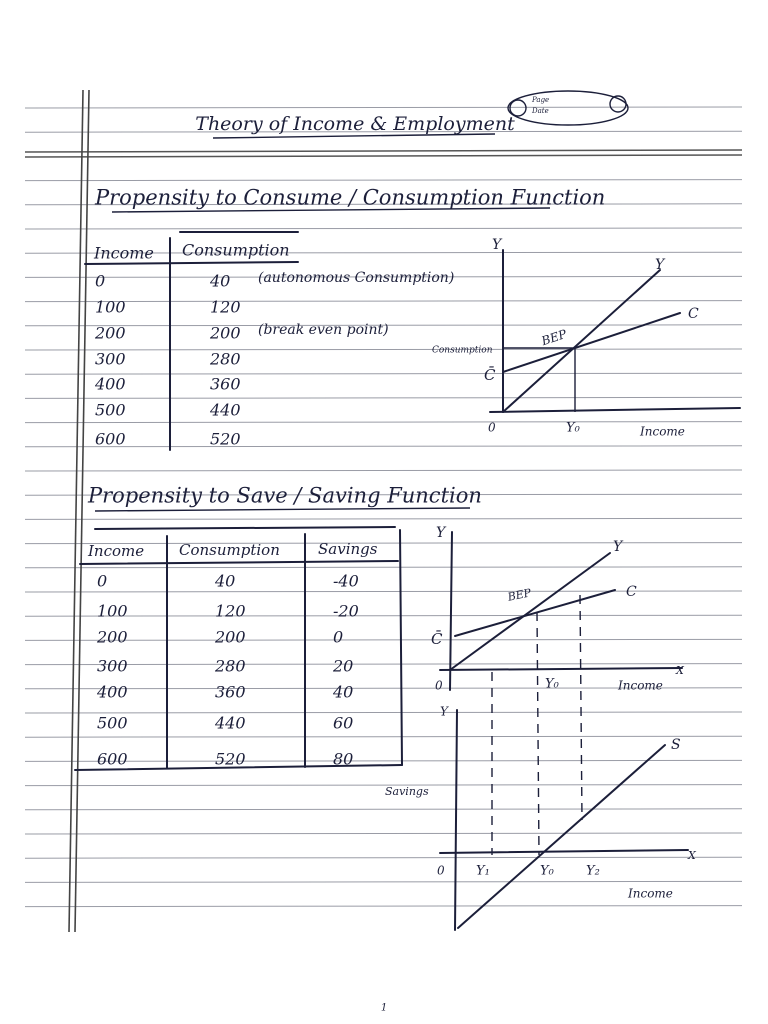 Image resolution: width=768 pixels, height=1024 pixels. Describe the element at coordinates (230, 692) in the screenshot. I see `consumption-cell: 360` at that location.